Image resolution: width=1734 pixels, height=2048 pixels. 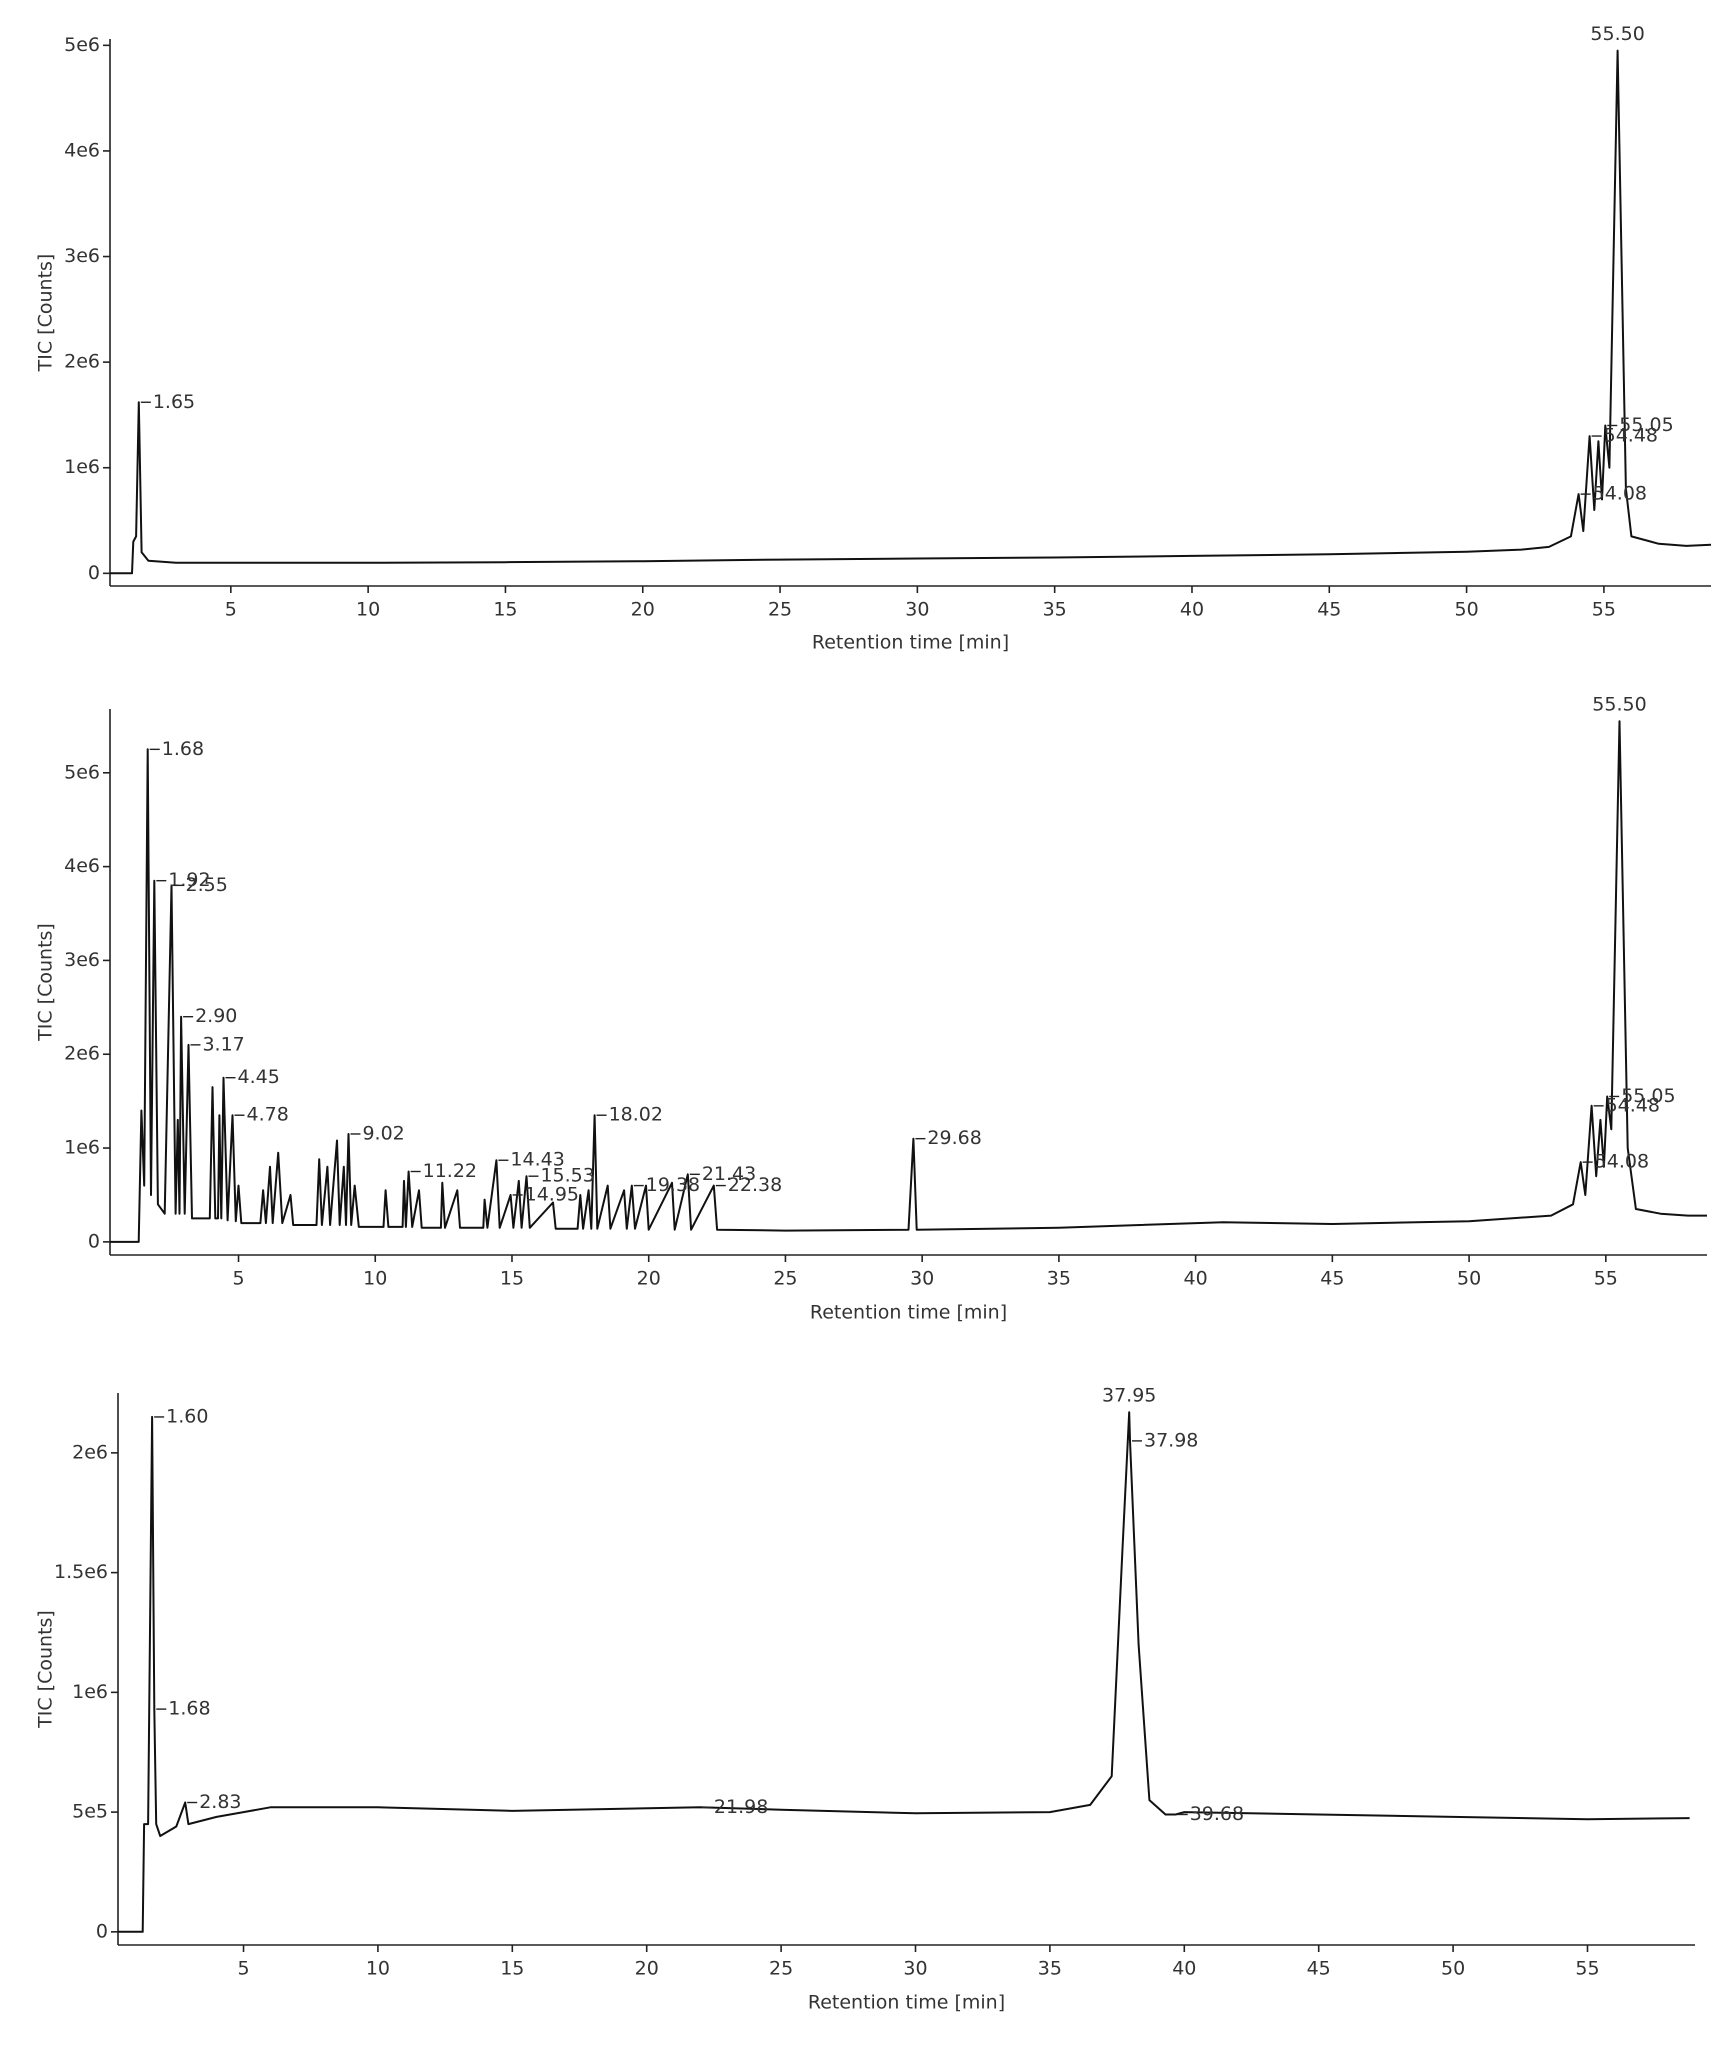 What do you see at coordinates (636, 1115) in the screenshot?
I see `peak-label: 18.02` at bounding box center [636, 1115].